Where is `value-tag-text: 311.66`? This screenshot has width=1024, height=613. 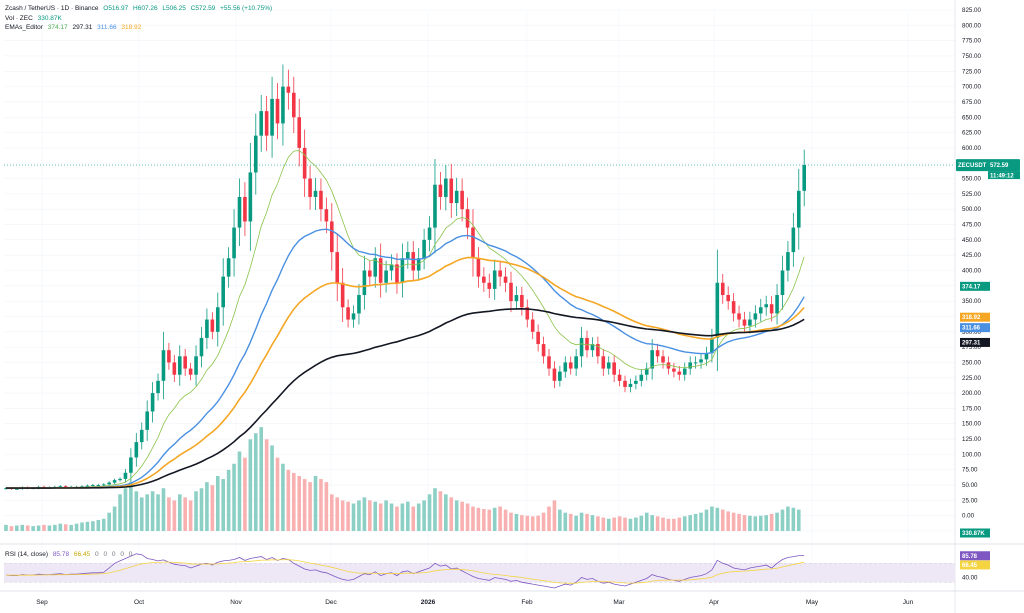
value-tag-text: 311.66 is located at coordinates (971, 329).